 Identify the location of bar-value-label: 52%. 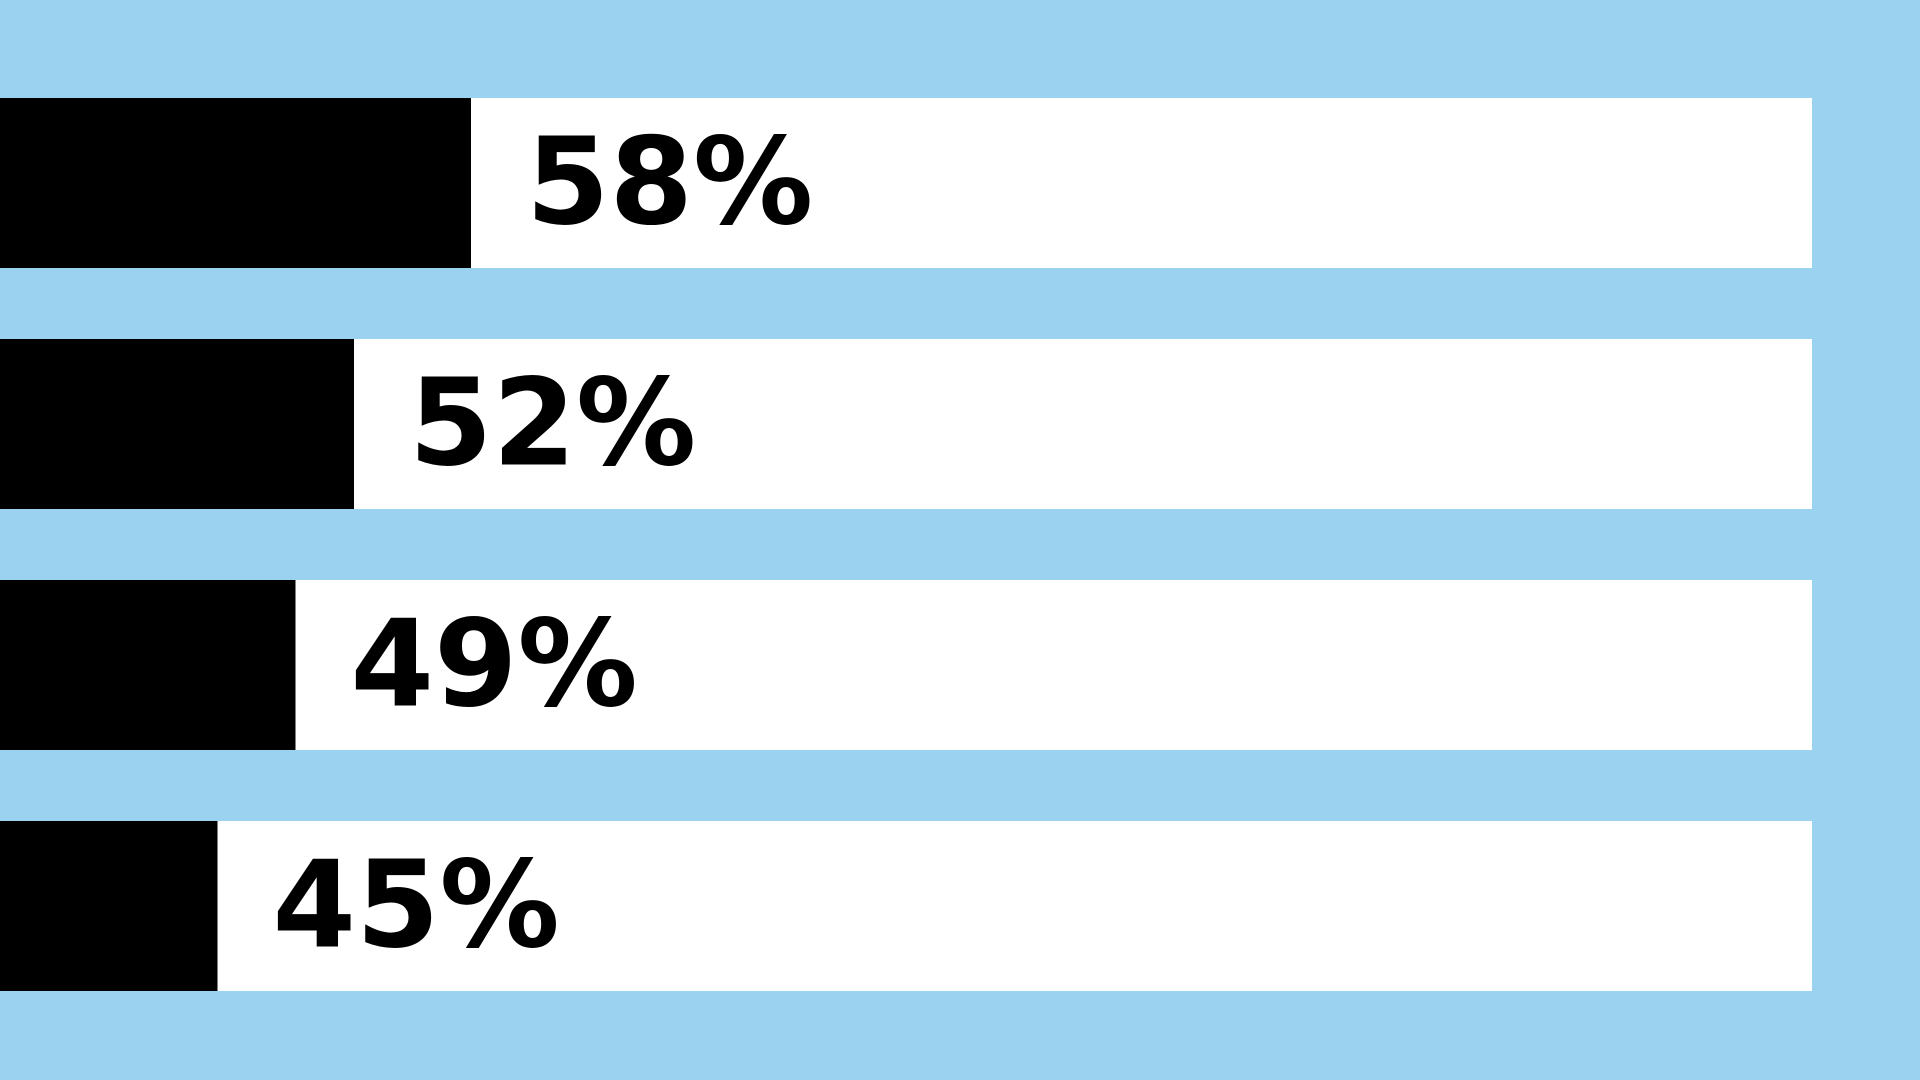
(552, 424).